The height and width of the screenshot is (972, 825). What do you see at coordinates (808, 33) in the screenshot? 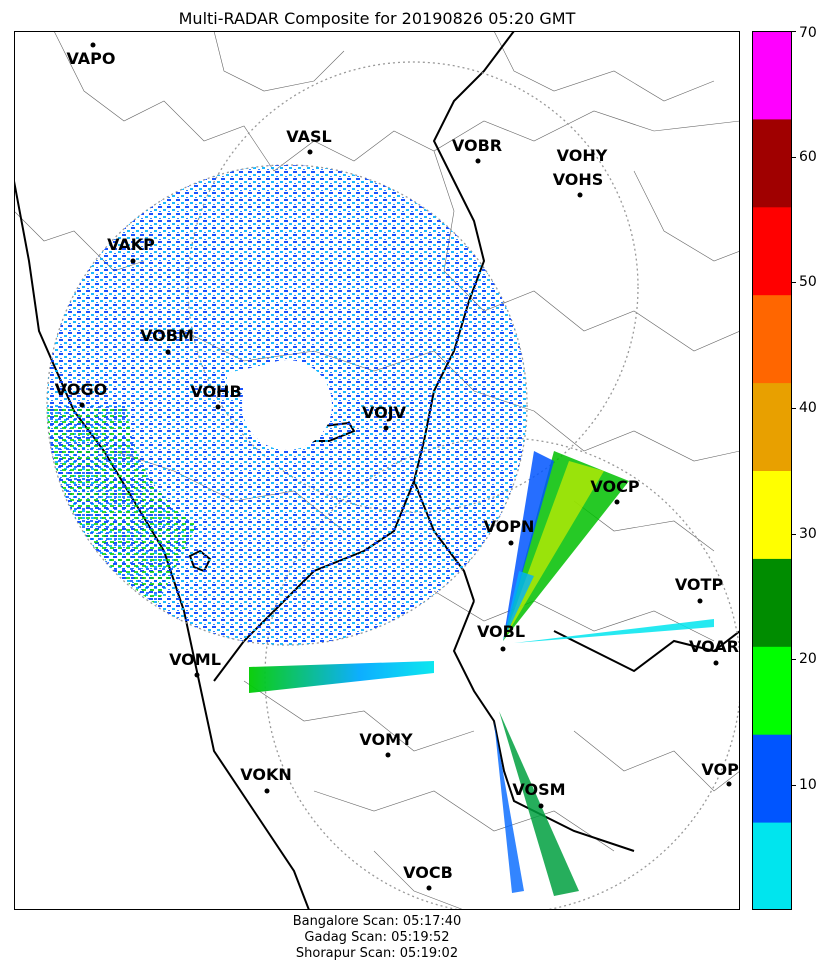
I see `colorbar-tick-label: 70` at bounding box center [808, 33].